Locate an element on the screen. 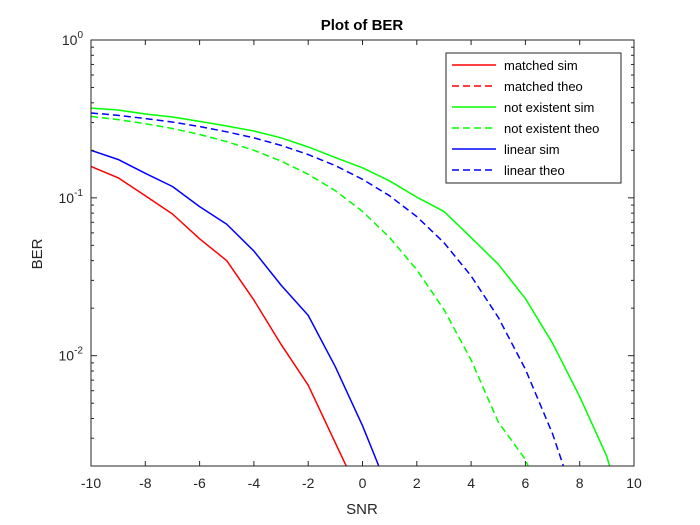 This screenshot has height=525, width=700. x-tick-label: 2 is located at coordinates (417, 483).